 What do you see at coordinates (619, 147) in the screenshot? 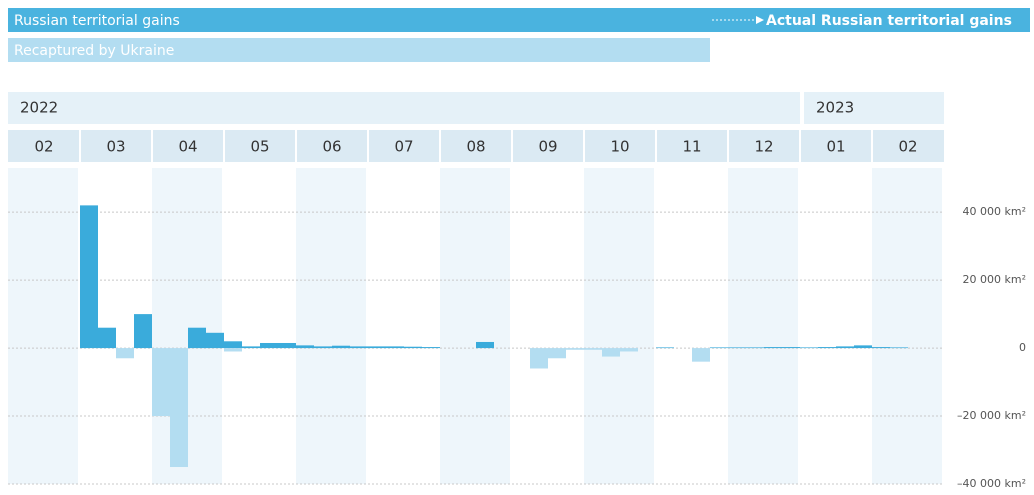
I see `x-tick-label: 10` at bounding box center [619, 147].